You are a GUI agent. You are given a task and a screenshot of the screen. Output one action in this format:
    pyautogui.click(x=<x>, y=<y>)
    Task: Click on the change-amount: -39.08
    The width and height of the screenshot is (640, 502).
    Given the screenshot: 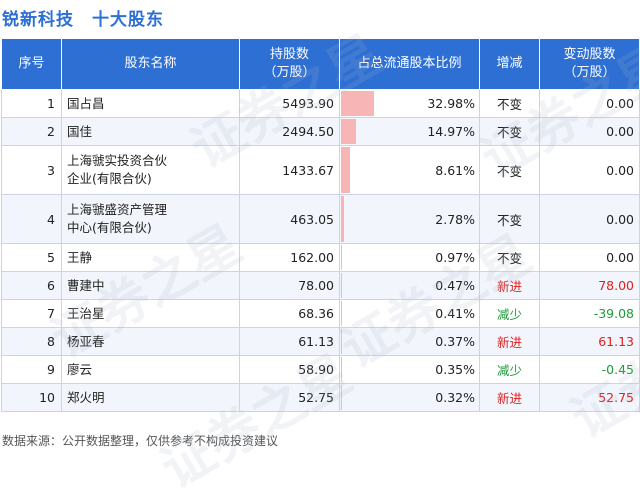 What is the action you would take?
    pyautogui.click(x=590, y=314)
    